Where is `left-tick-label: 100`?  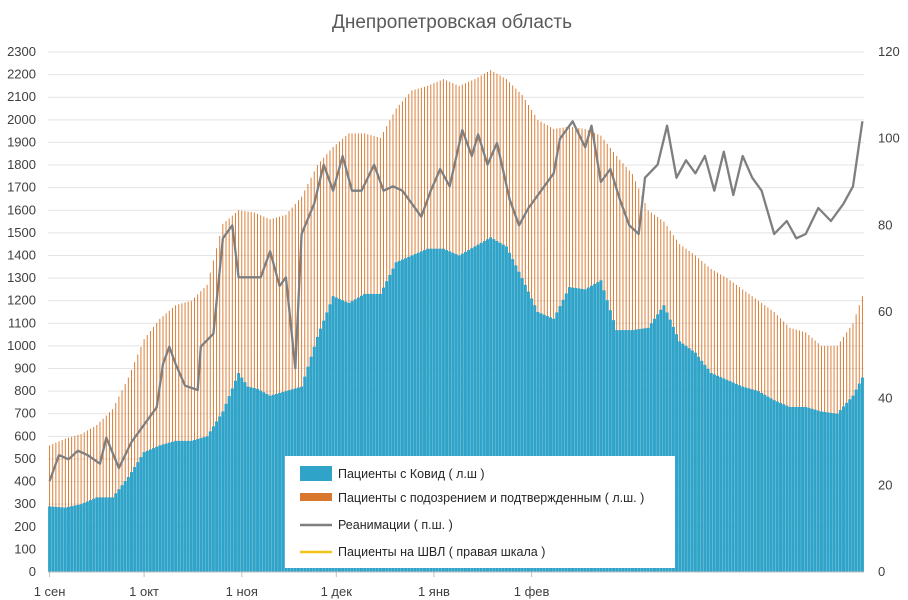 left-tick-label: 100 is located at coordinates (25, 548).